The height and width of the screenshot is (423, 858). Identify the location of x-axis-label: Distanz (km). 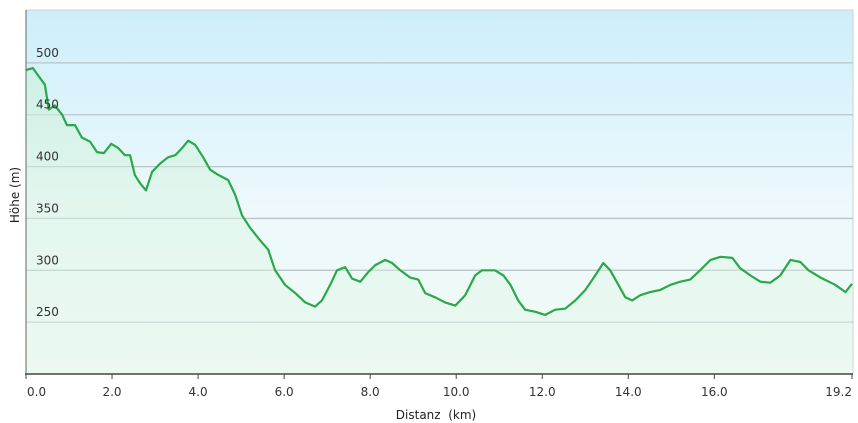
(436, 415).